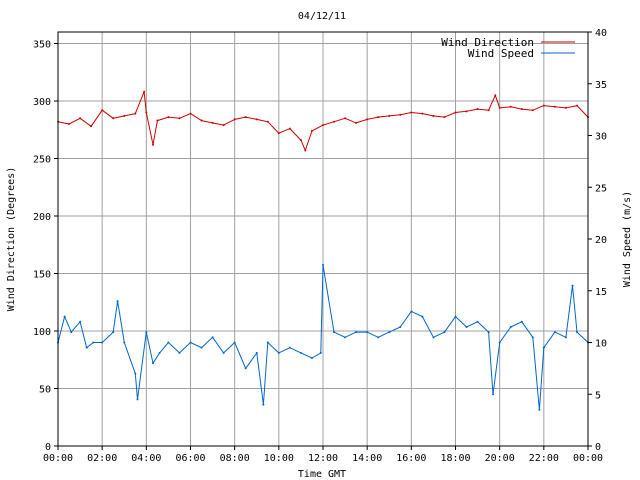  I want to click on y-right-tick-label: 40, so click(601, 33).